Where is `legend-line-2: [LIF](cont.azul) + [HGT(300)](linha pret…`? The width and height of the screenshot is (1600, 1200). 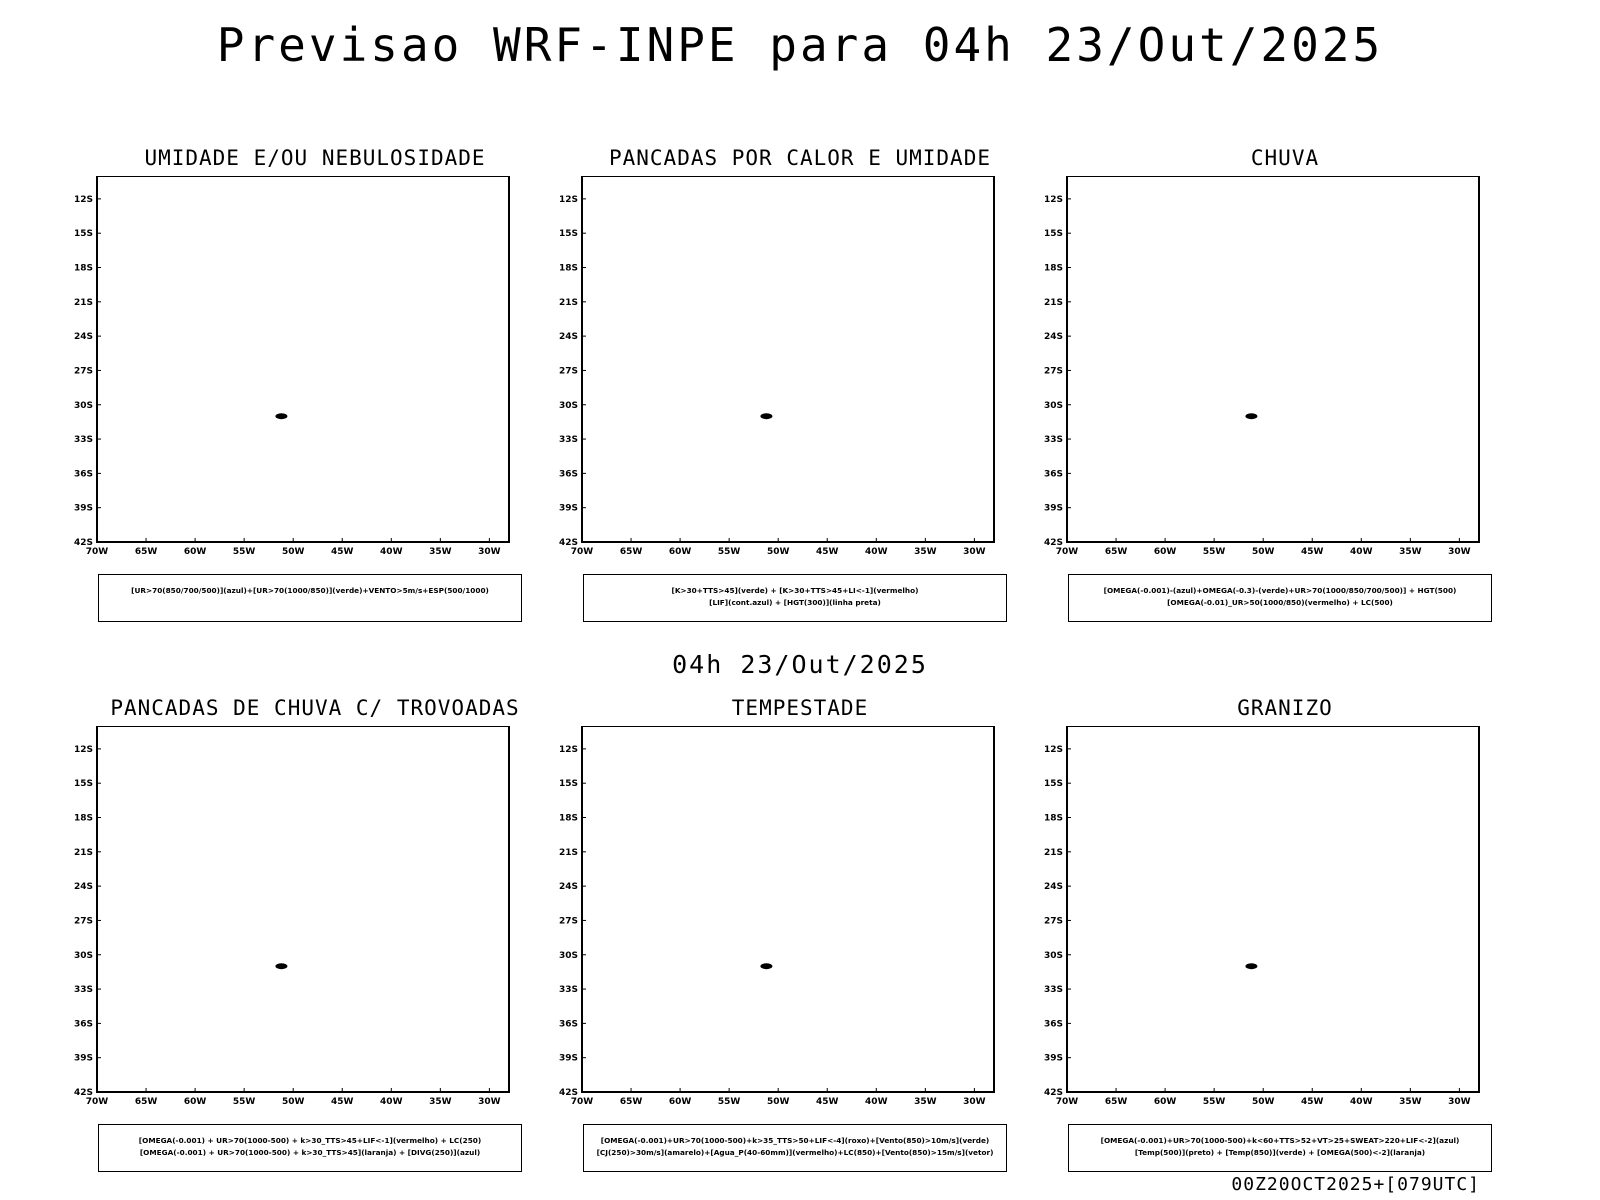
legend-line-2: [LIF](cont.azul) + [HGT(300)](linha pret… is located at coordinates (795, 602).